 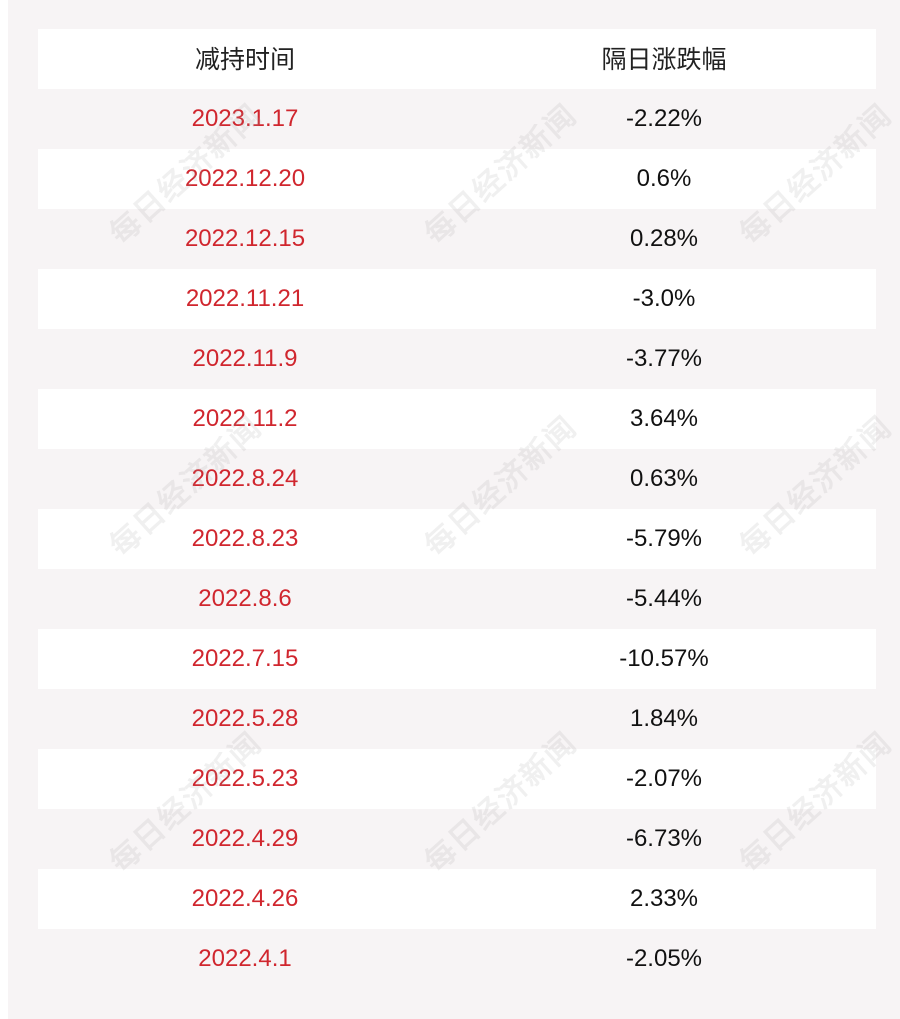 What do you see at coordinates (664, 118) in the screenshot?
I see `row-change: -2.22%` at bounding box center [664, 118].